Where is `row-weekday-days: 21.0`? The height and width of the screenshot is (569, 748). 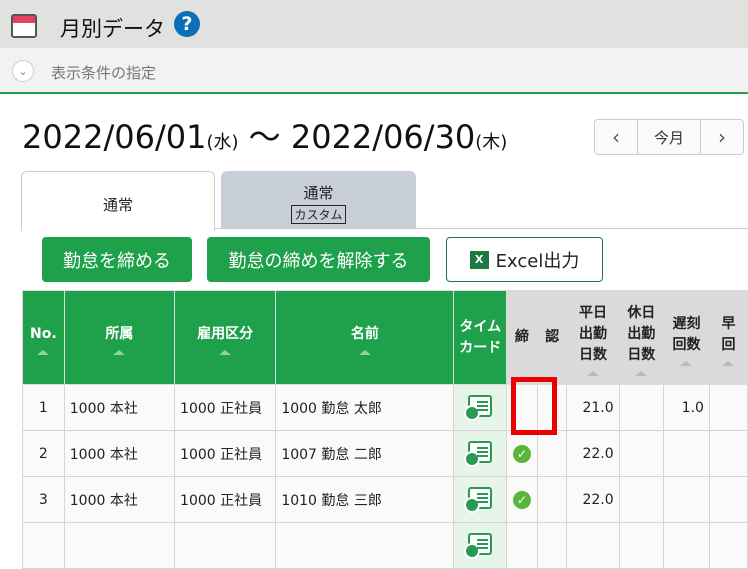
row-weekday-days: 21.0 is located at coordinates (593, 407).